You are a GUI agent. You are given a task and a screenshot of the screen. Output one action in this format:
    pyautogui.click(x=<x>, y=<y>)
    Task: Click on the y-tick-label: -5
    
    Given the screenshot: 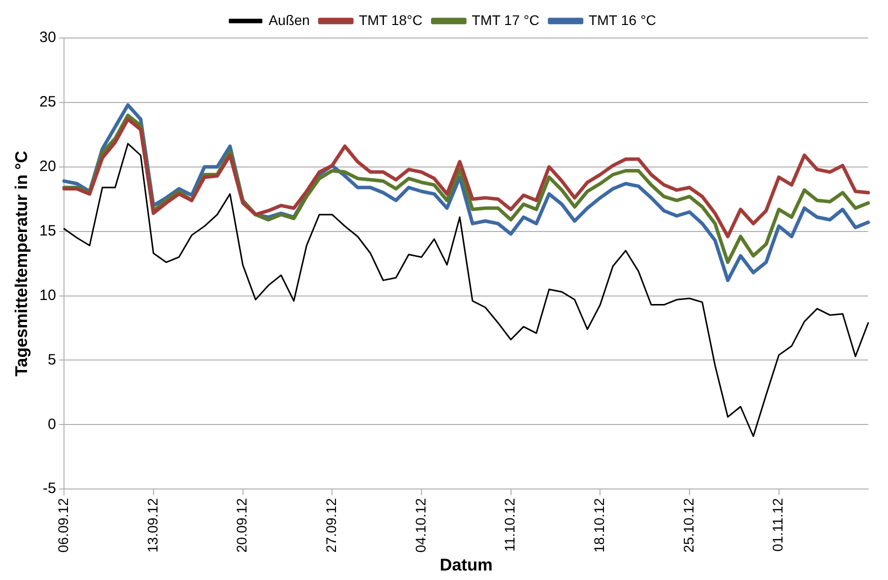 What is the action you would take?
    pyautogui.click(x=49, y=489)
    